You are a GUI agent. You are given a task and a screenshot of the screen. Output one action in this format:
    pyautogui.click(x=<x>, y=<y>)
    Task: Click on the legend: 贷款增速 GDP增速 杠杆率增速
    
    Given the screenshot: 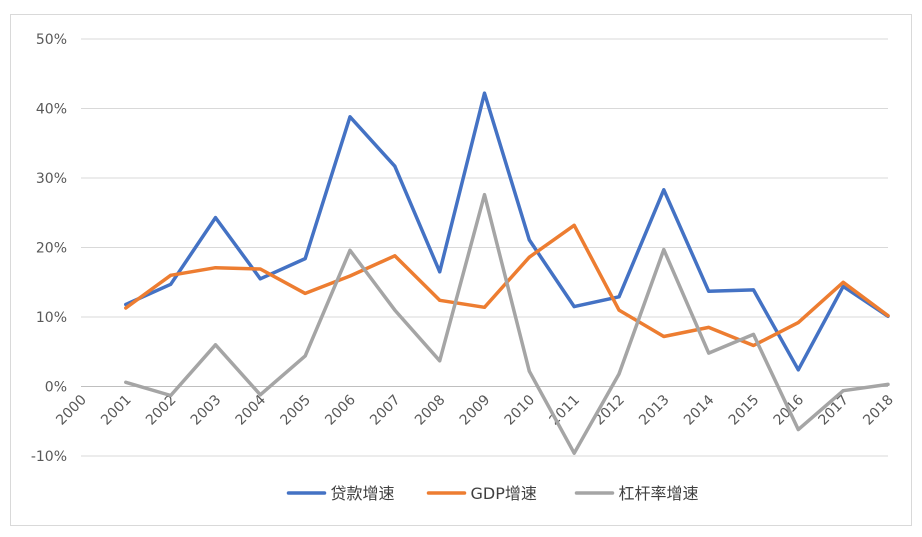 What is the action you would take?
    pyautogui.click(x=492, y=493)
    